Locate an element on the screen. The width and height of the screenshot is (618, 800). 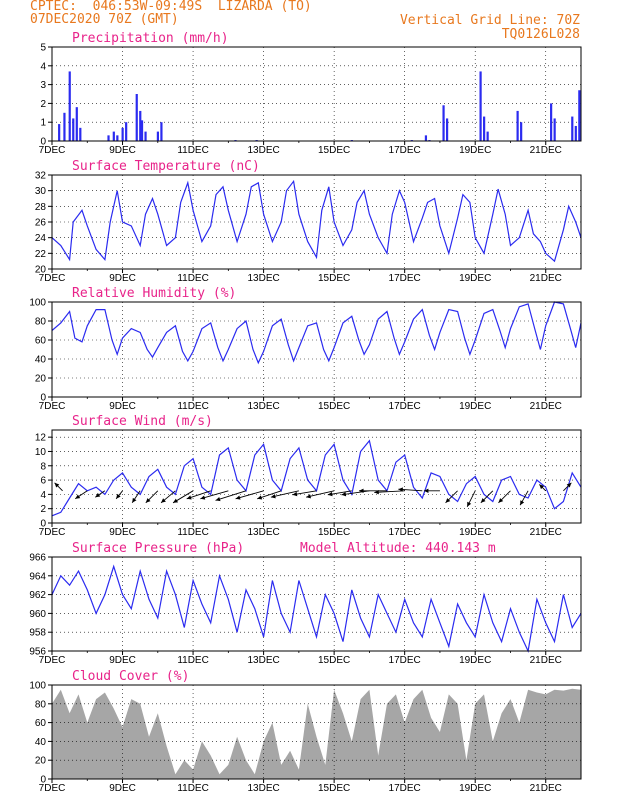
pressure-ytick-label: 958 is located at coordinates (37, 633).